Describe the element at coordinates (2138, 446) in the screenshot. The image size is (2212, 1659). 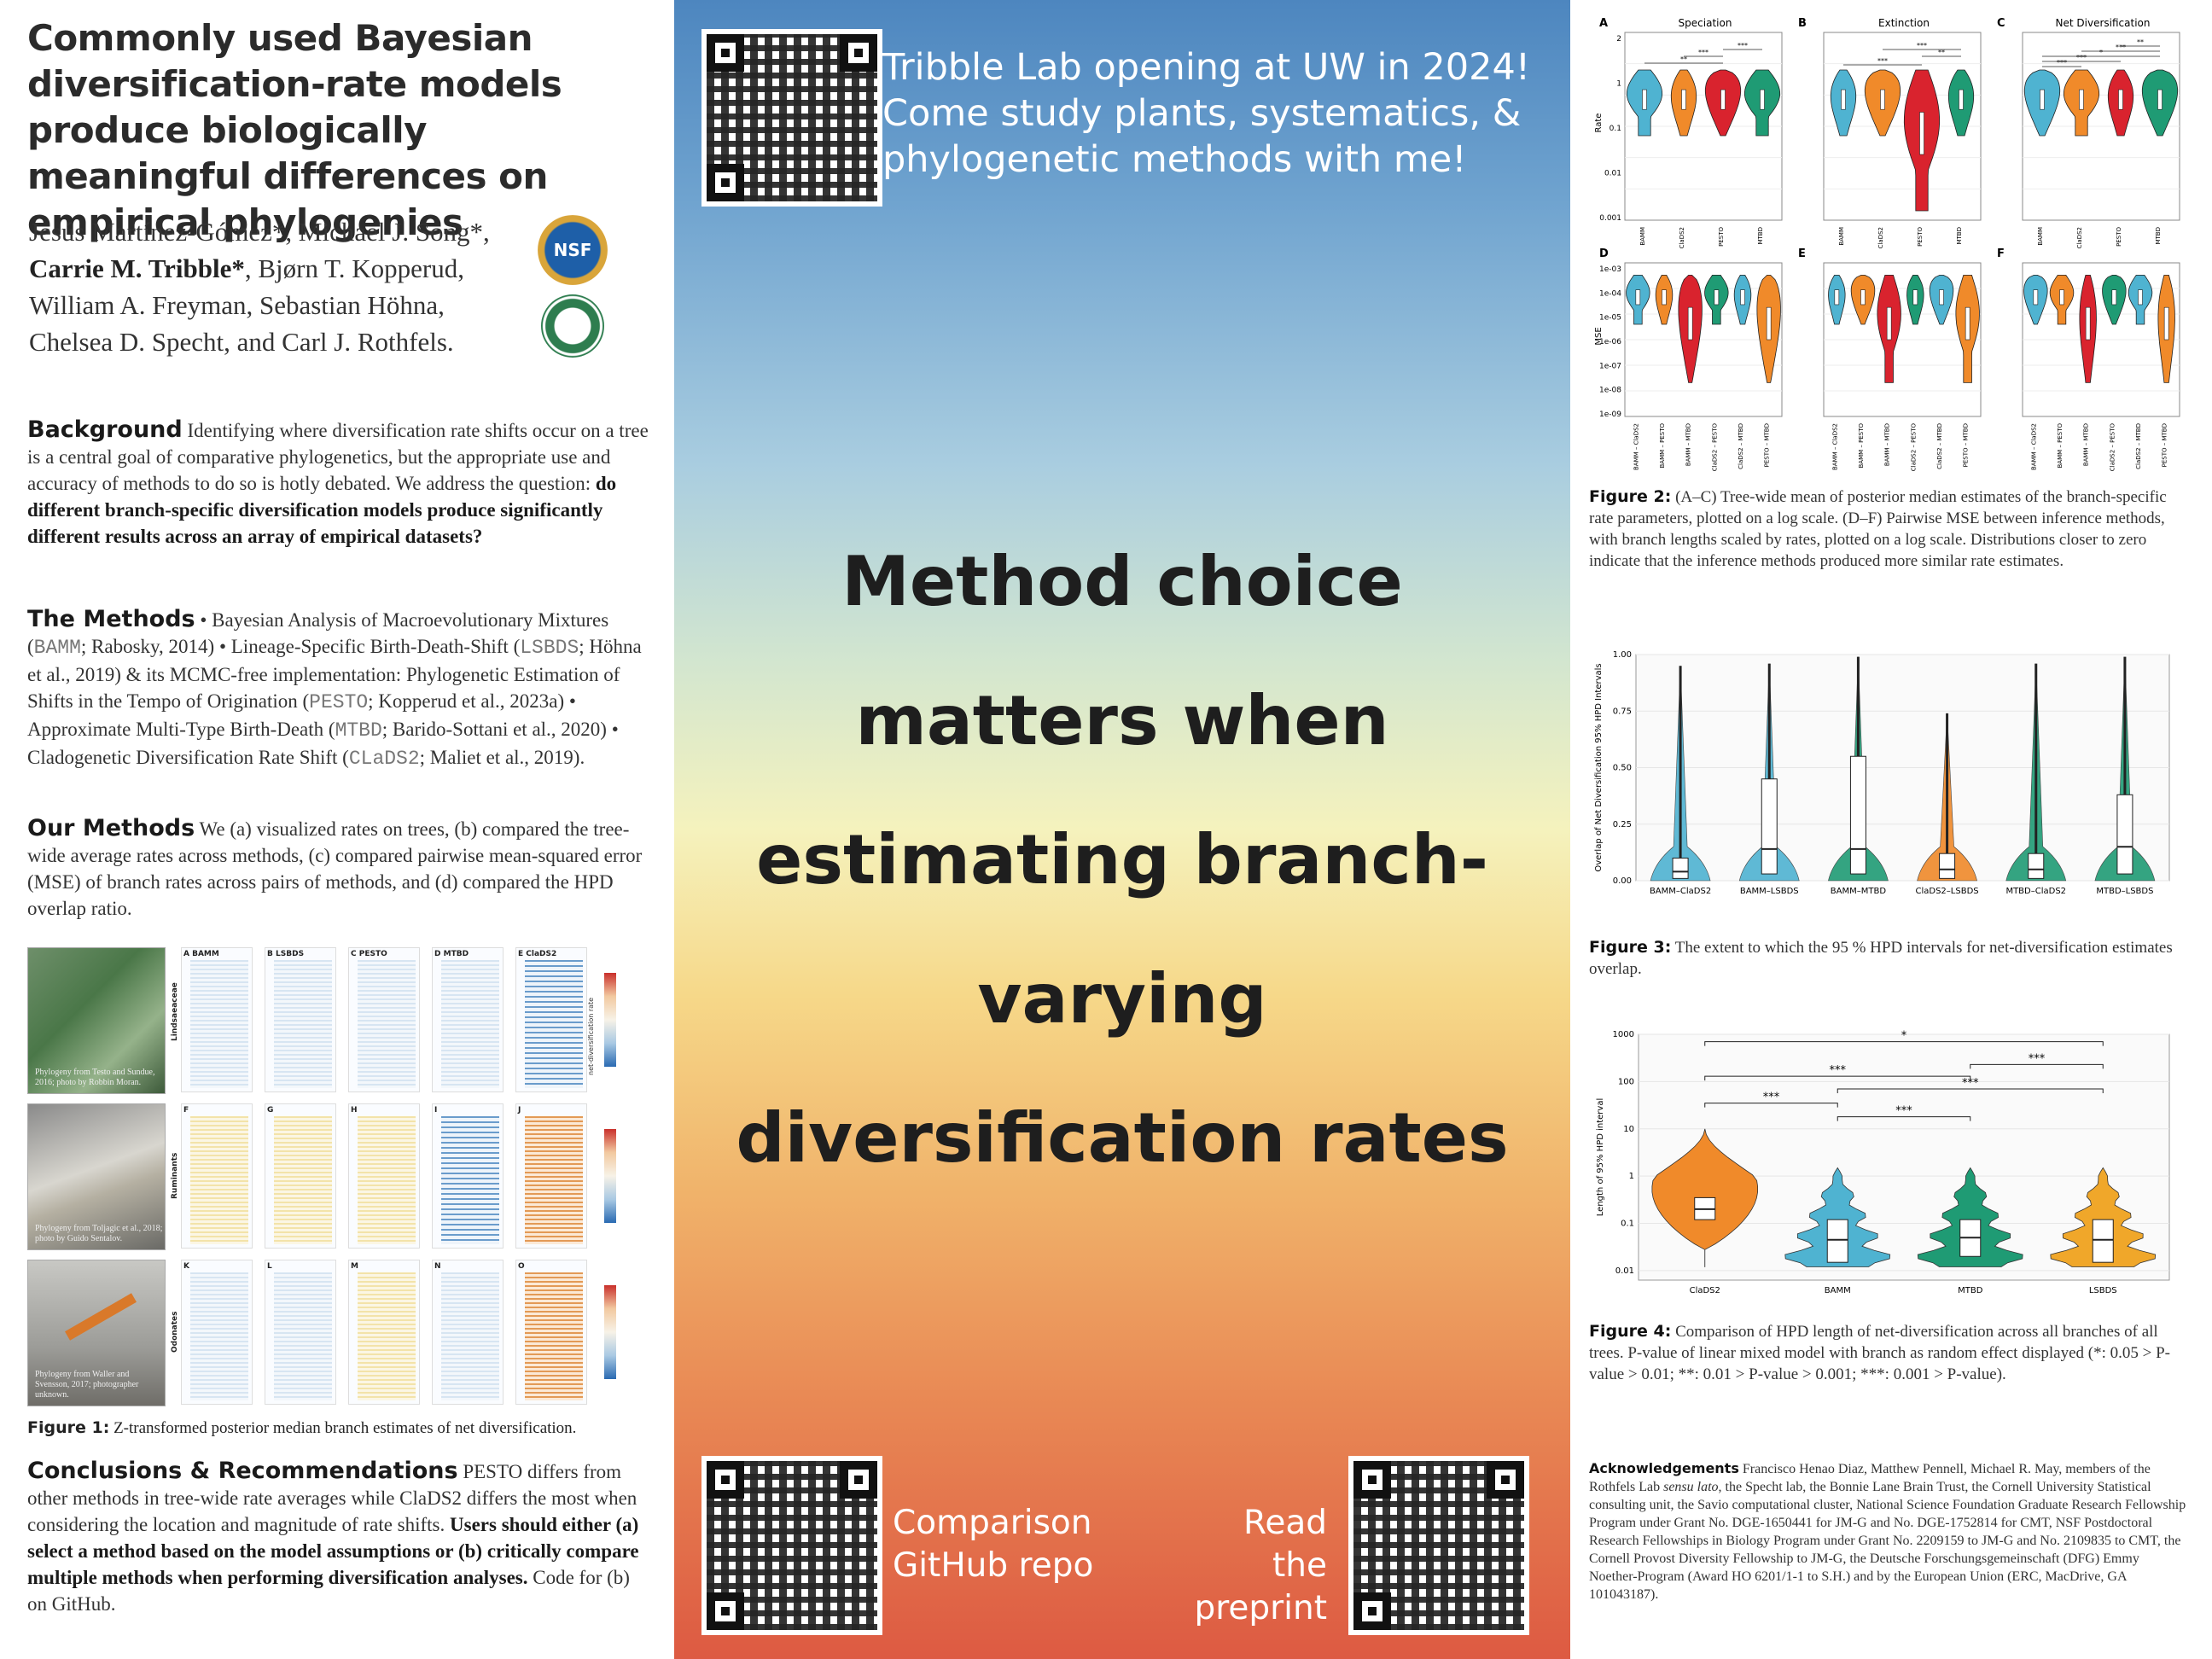
I see `x-tick-label: ClaDS2 – MTBD` at that location.